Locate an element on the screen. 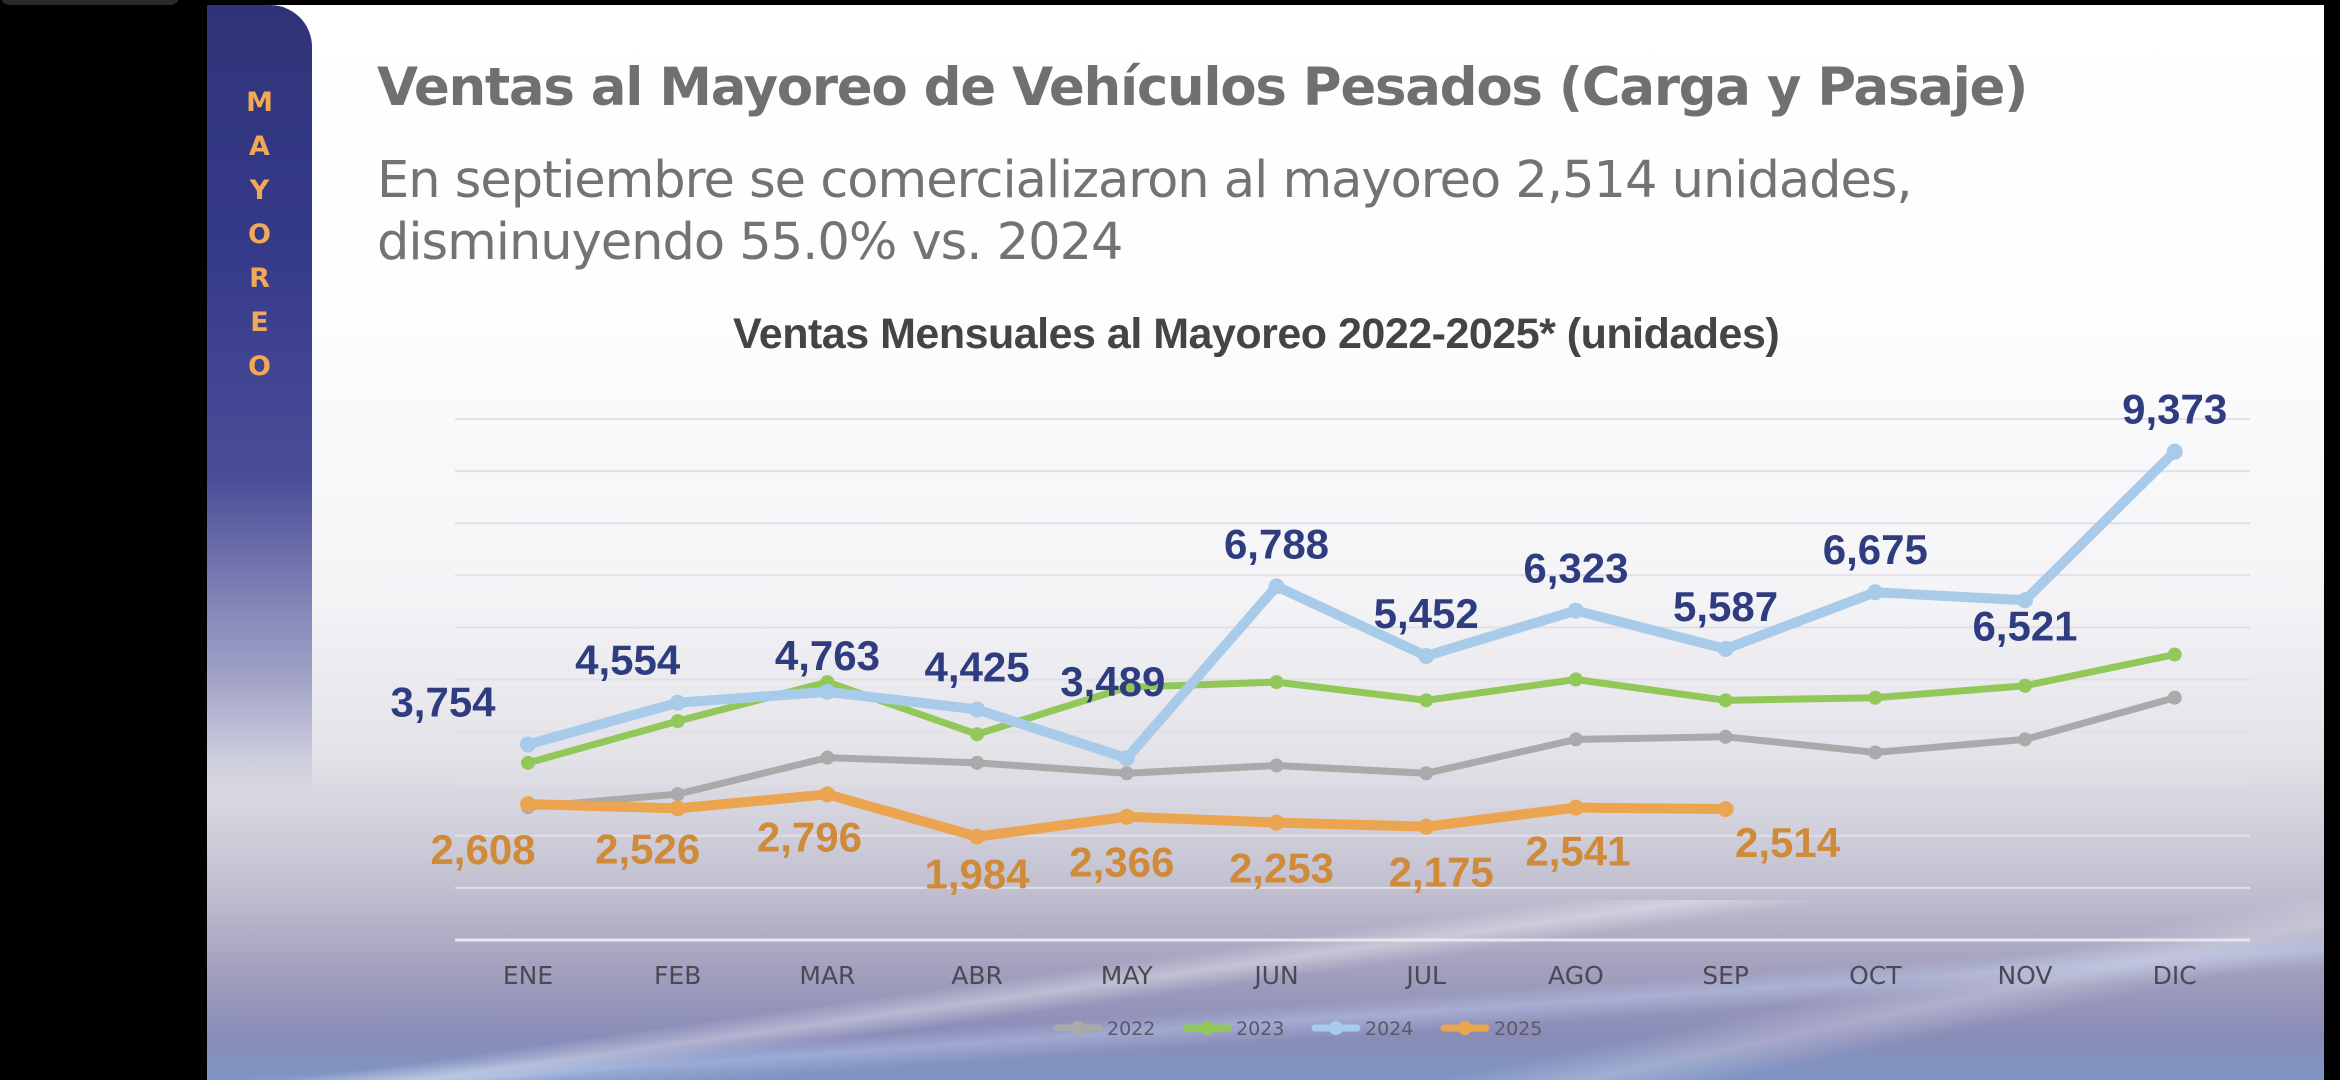 This screenshot has width=2340, height=1080. data-label-2025: 2,366 is located at coordinates (1121, 862).